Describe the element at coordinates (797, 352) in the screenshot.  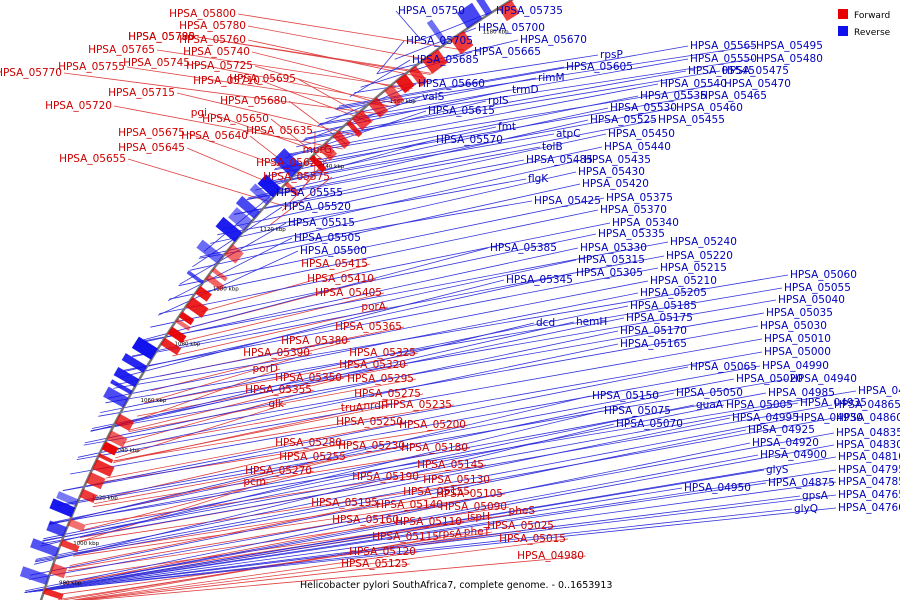
I see `reverse-gene-label: HPSA_05000` at that location.